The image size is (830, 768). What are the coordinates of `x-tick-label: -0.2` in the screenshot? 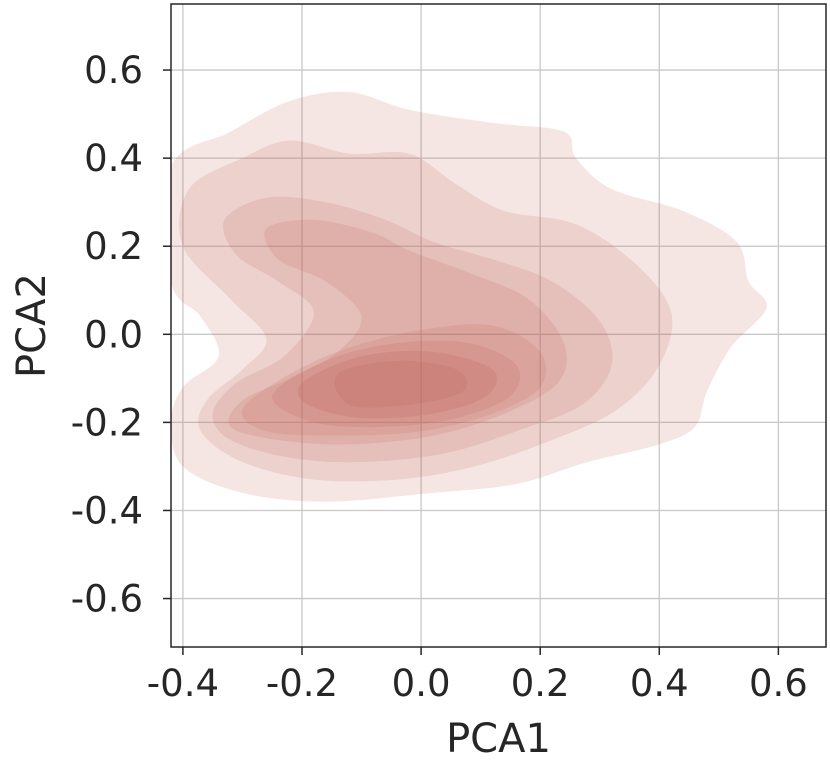 It's located at (302, 683).